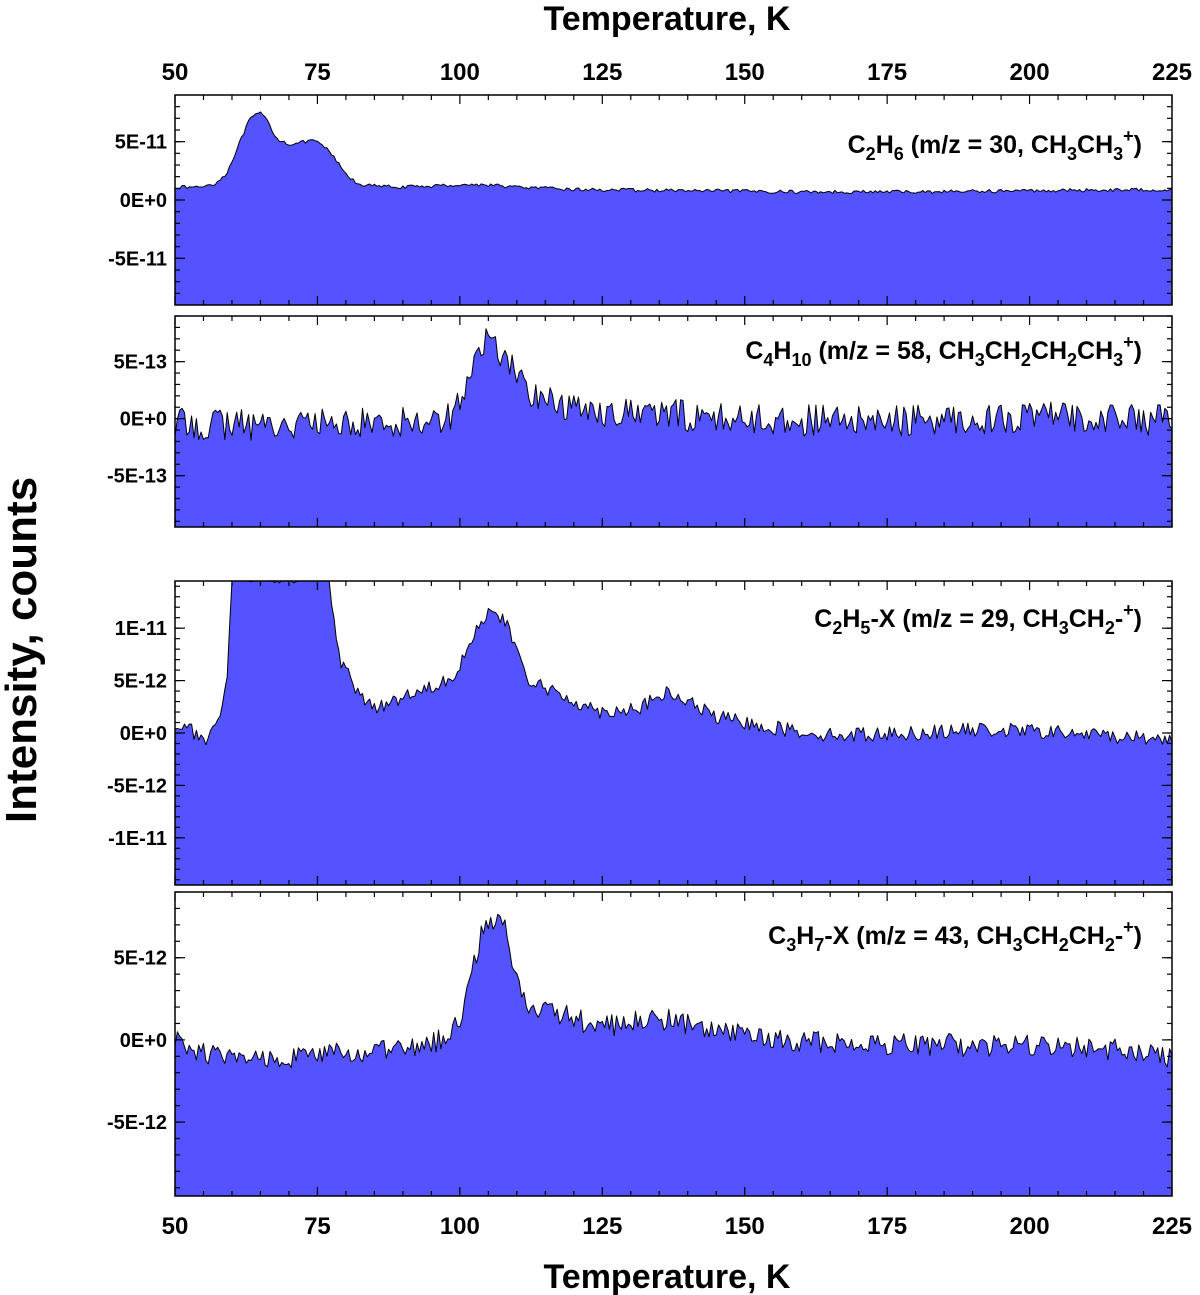 This screenshot has width=1200, height=1295. What do you see at coordinates (677, 1226) in the screenshot?
I see `bottom-x-tick-labels: 50 75 100 125 150 175 200 225` at bounding box center [677, 1226].